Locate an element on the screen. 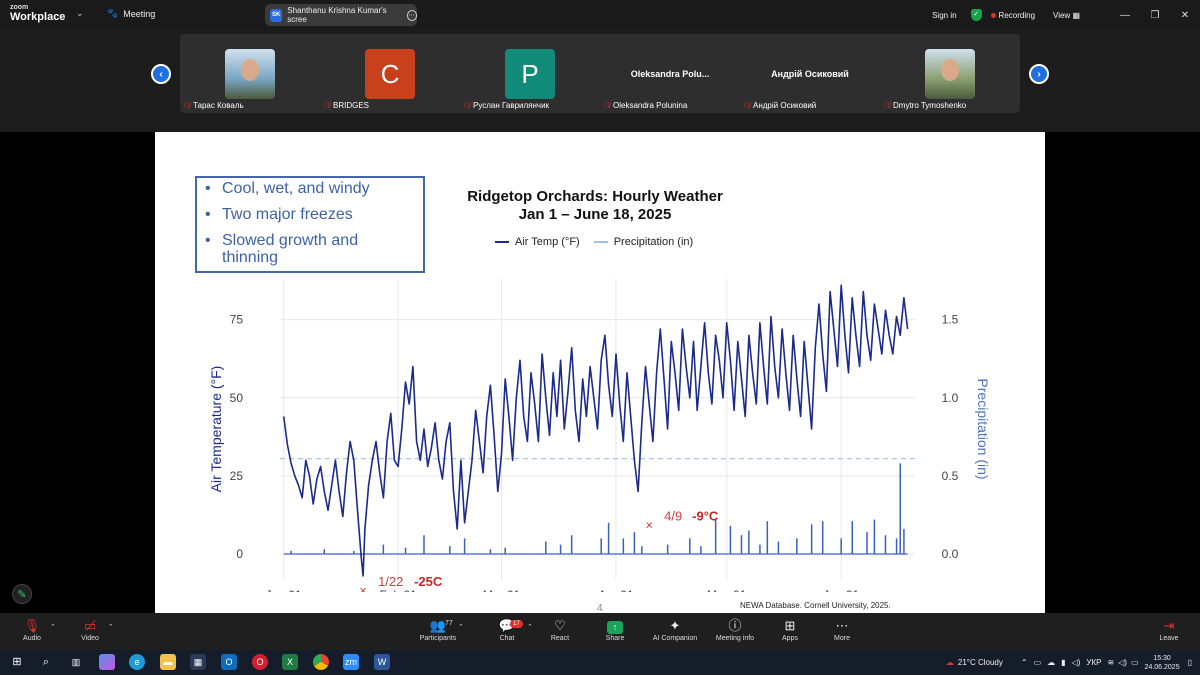  participant-tile: 🎙̸ Тарас Коваль is located at coordinates (250, 73).